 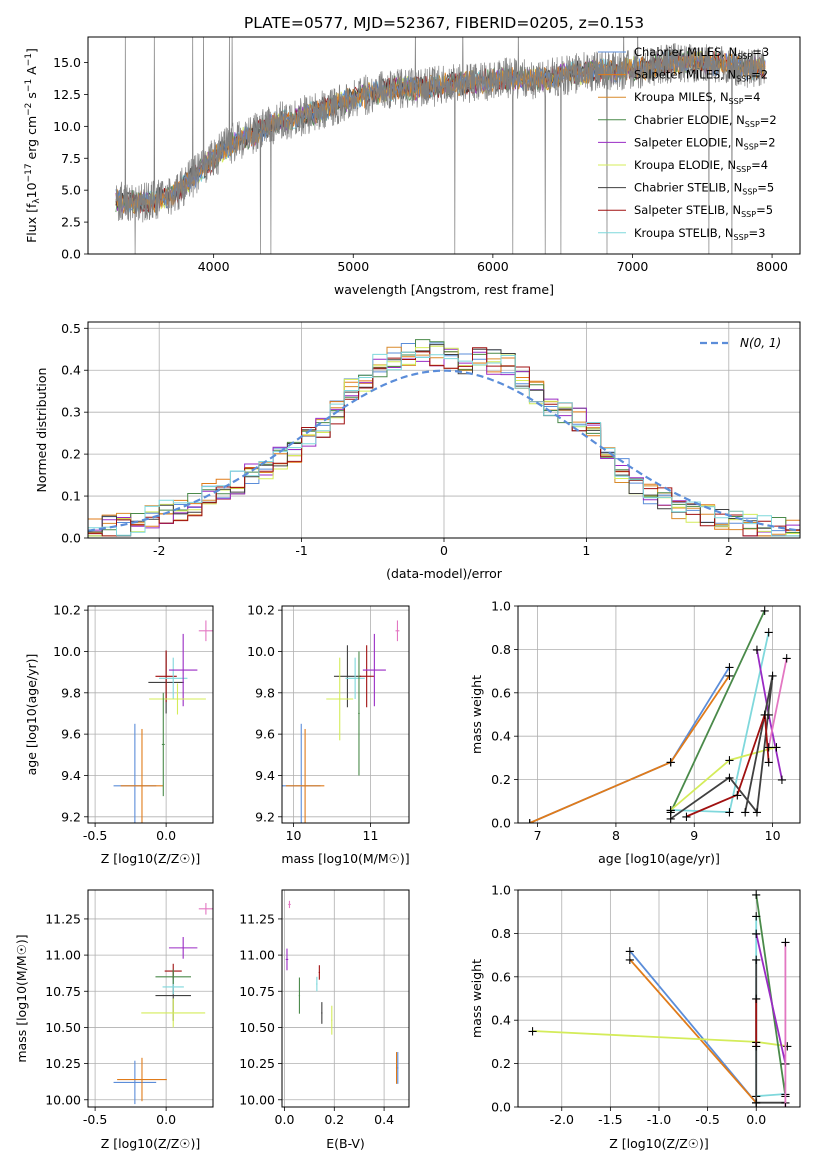 I want to click on age-mass-ytick-label: 10.2, so click(x=261, y=610).